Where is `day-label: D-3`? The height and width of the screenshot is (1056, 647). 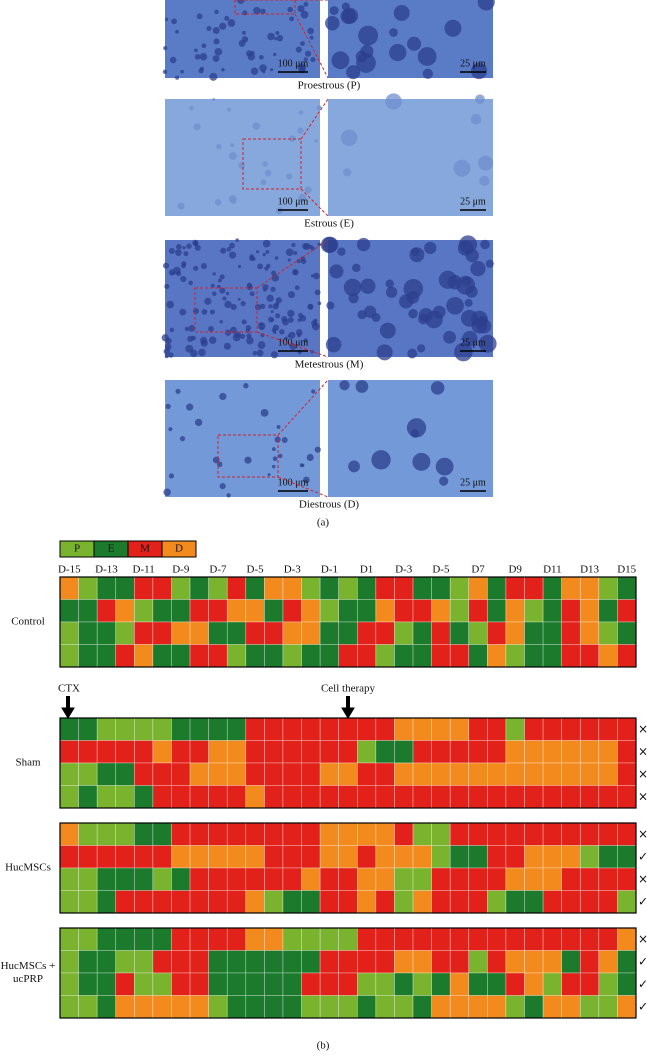
day-label: D-3 is located at coordinates (404, 570).